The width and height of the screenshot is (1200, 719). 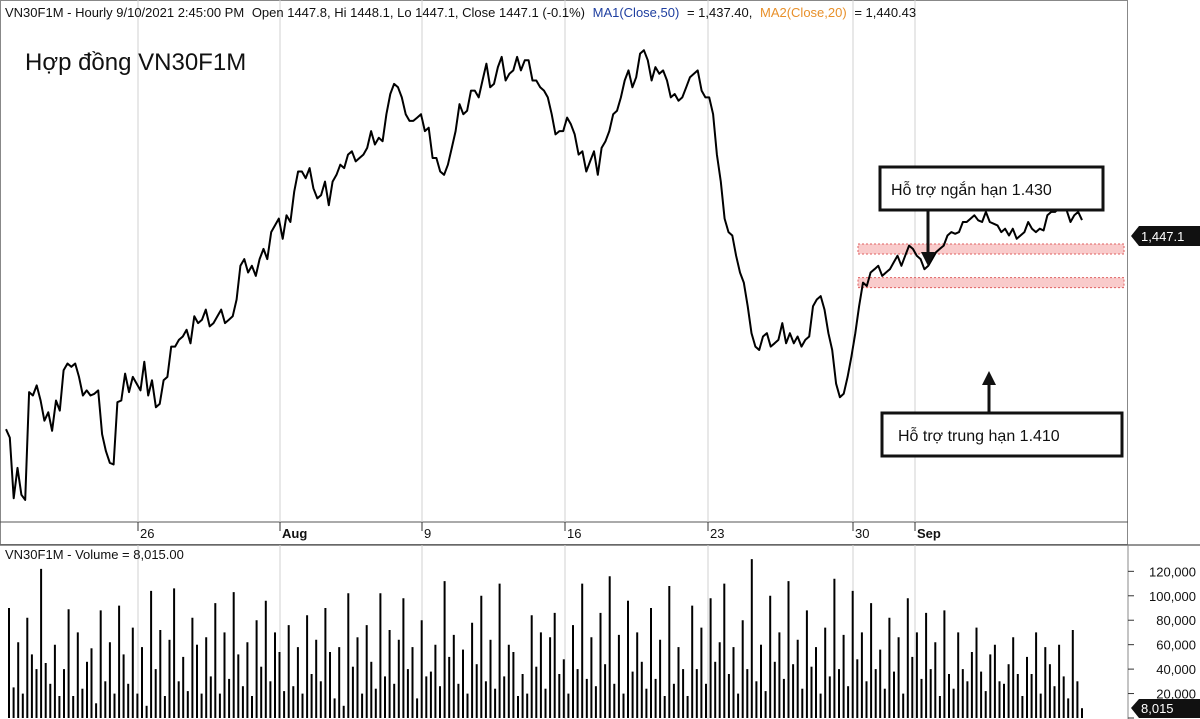 I want to click on up-arrow-icon, so click(x=989, y=378).